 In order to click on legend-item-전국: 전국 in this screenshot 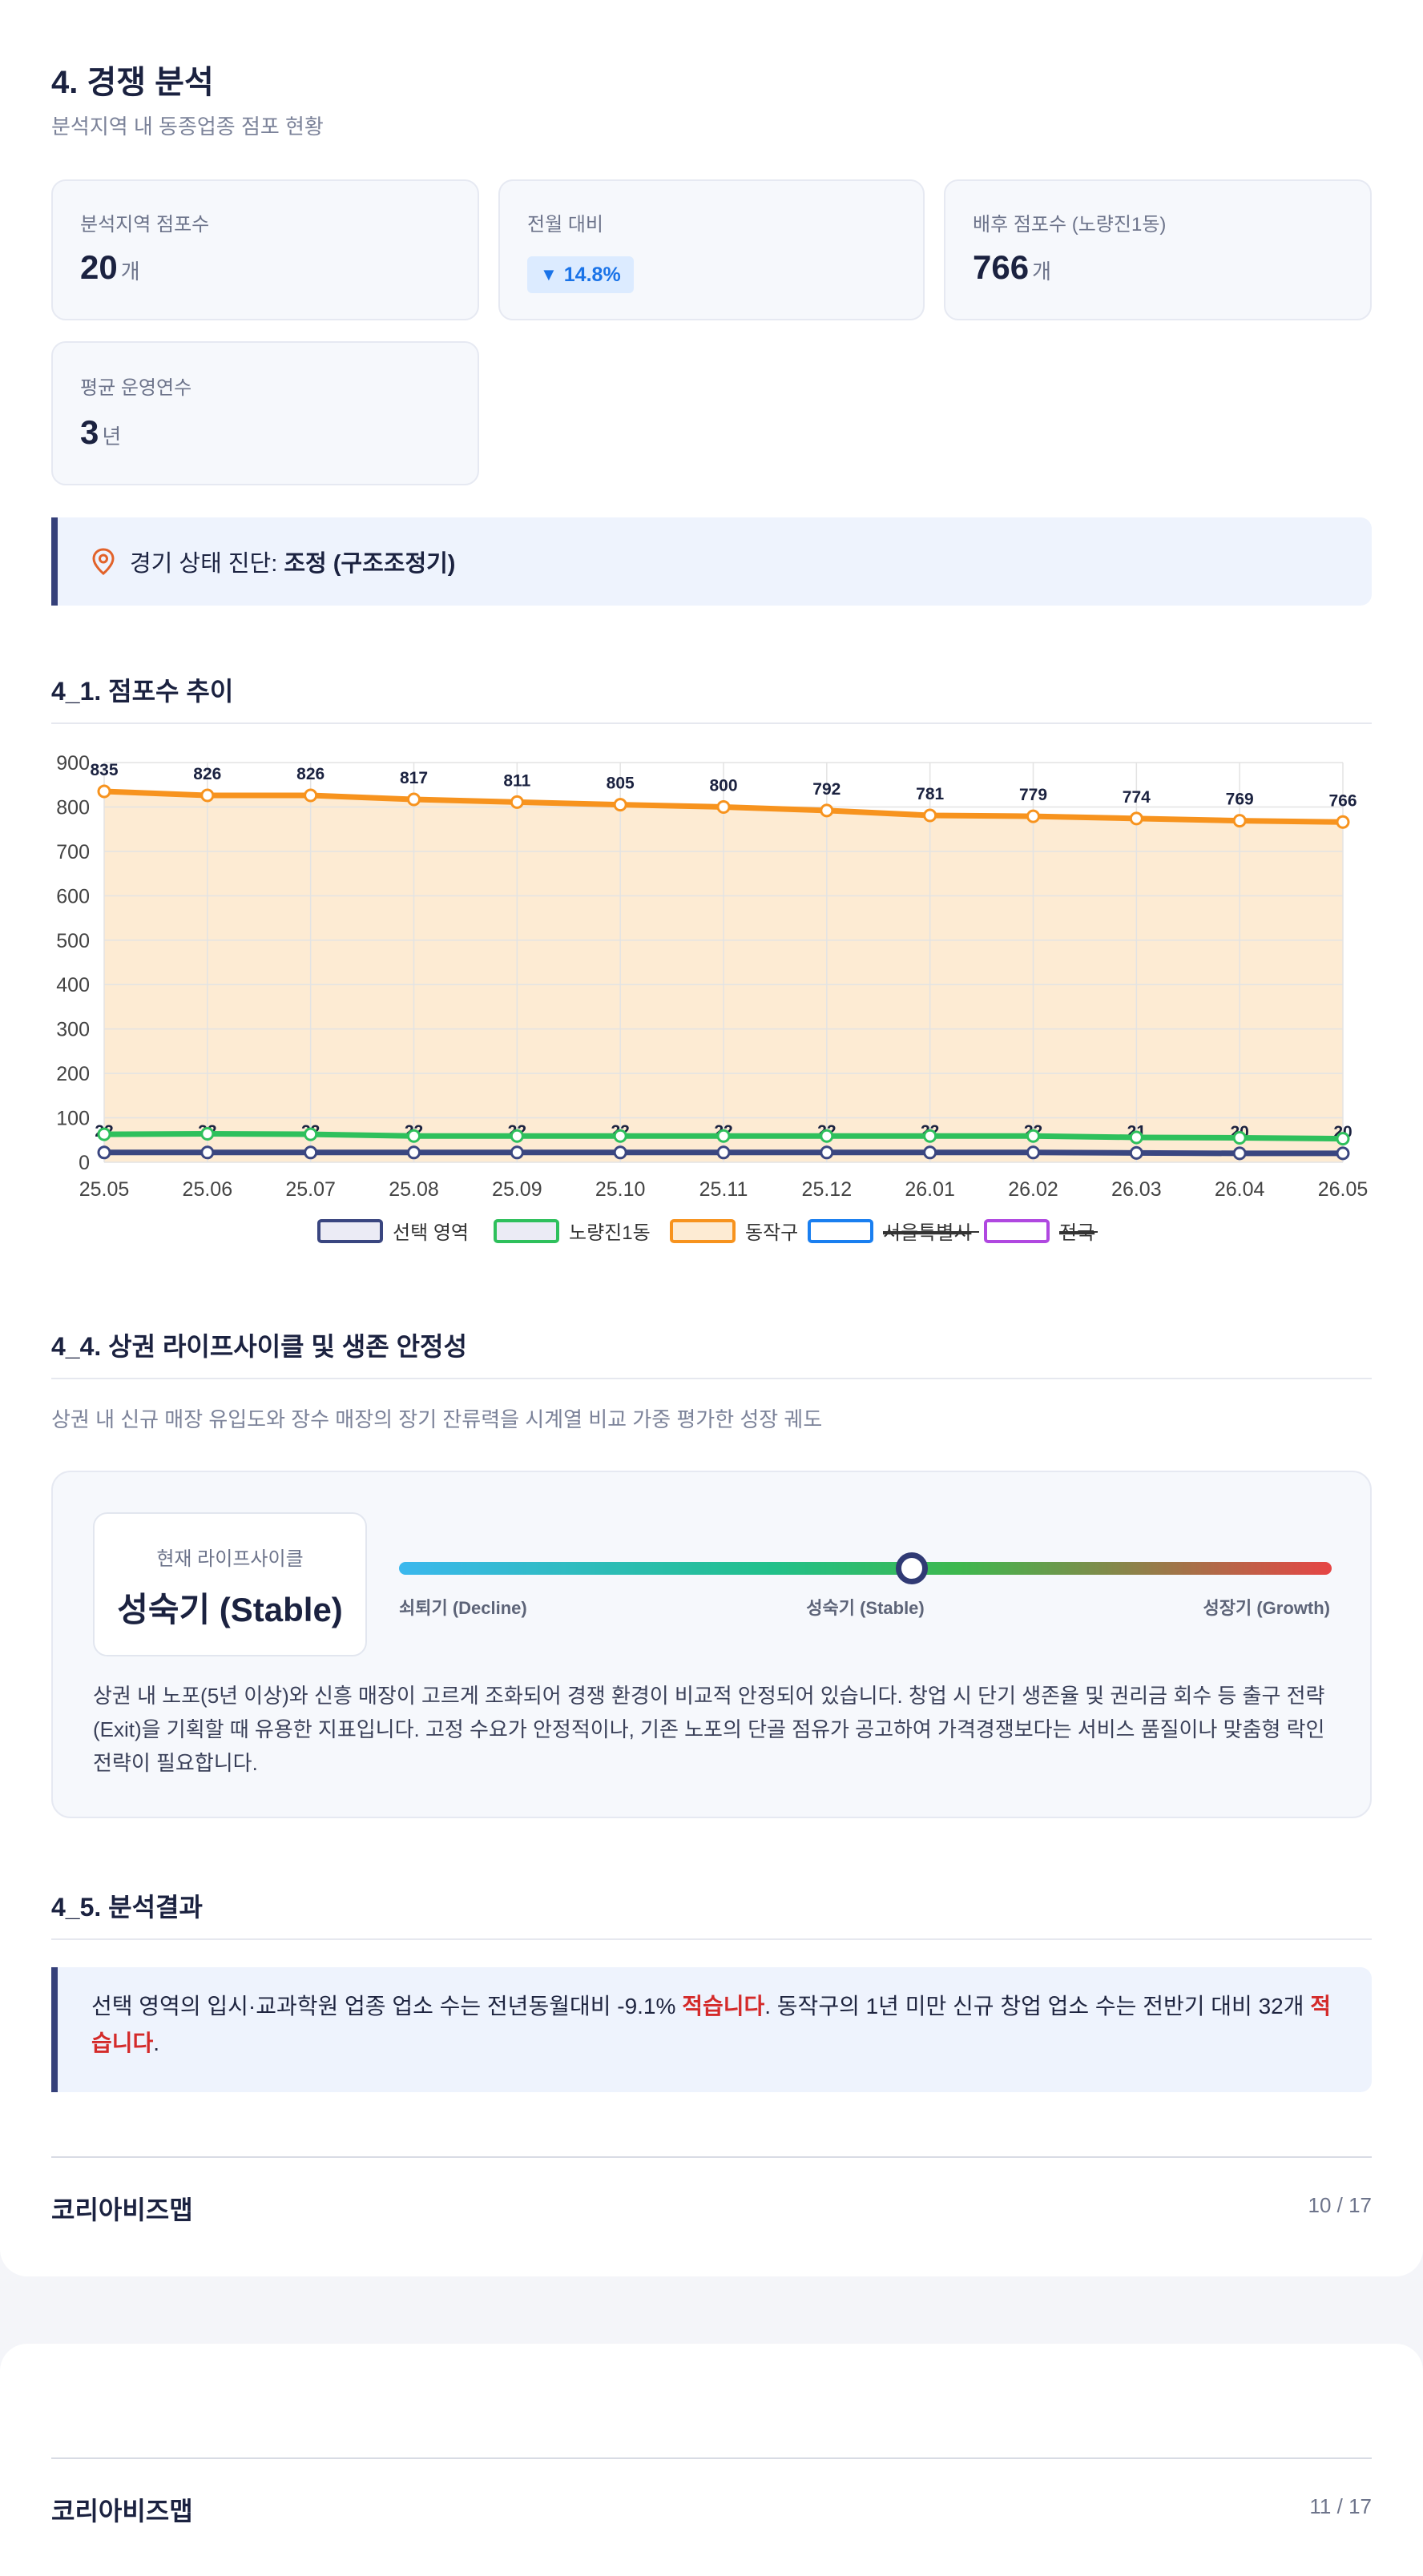, I will do `click(1041, 1231)`.